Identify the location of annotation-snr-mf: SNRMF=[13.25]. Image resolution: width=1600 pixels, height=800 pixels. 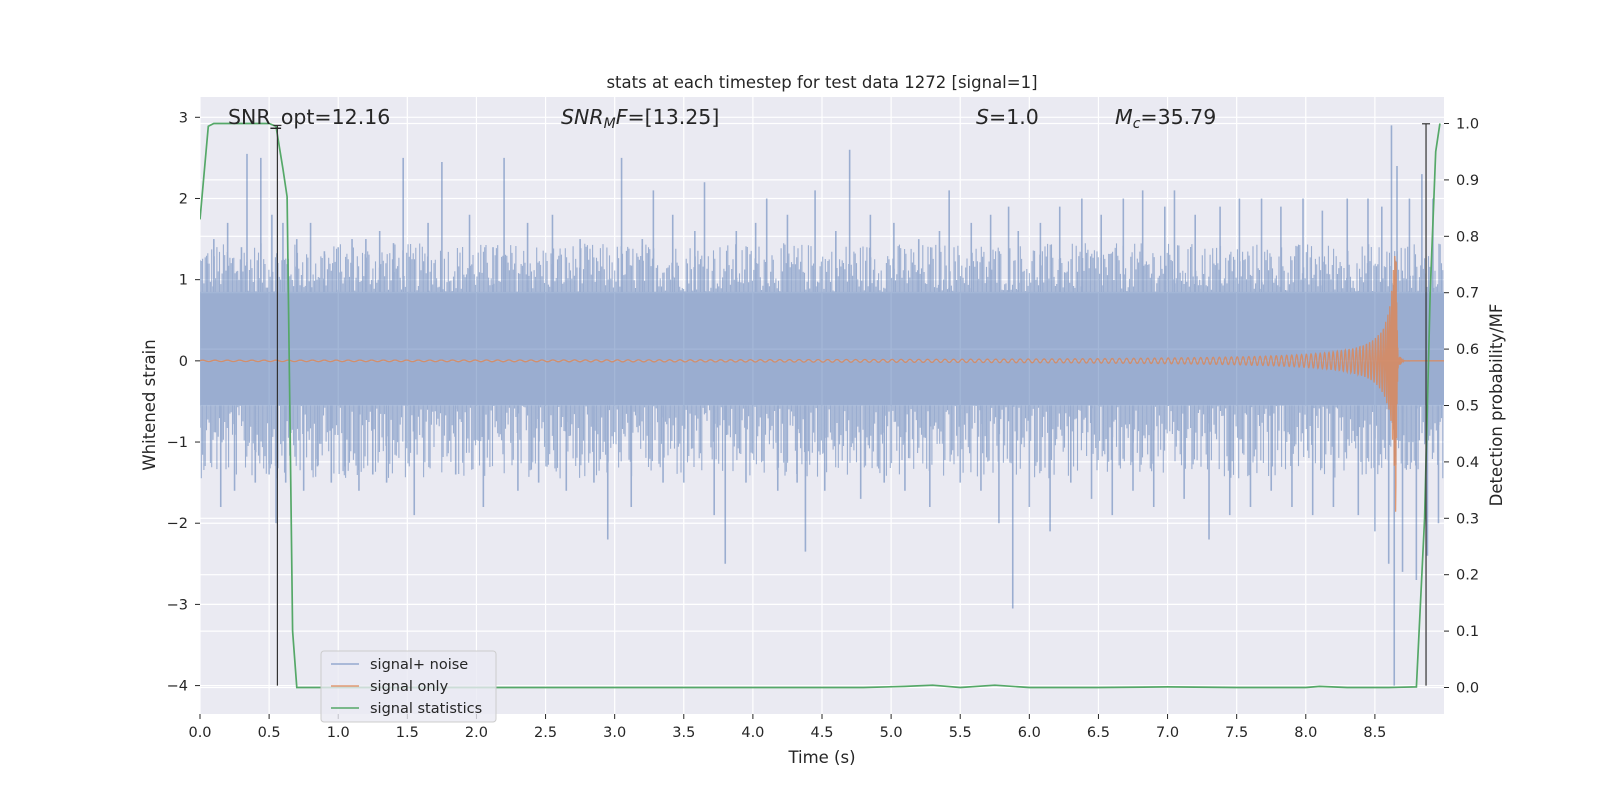
(640, 118).